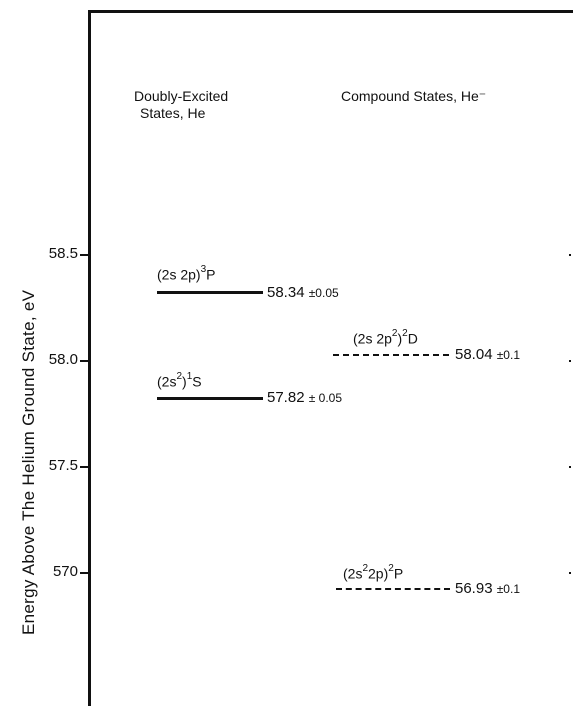 This screenshot has width=573, height=706. What do you see at coordinates (330, 11) in the screenshot?
I see `frame-top-border` at bounding box center [330, 11].